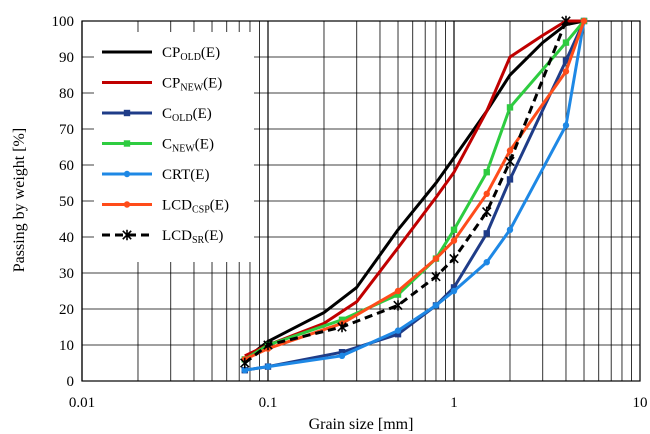 This screenshot has height=434, width=650. I want to click on legend-item: COLD(E), so click(157, 115).